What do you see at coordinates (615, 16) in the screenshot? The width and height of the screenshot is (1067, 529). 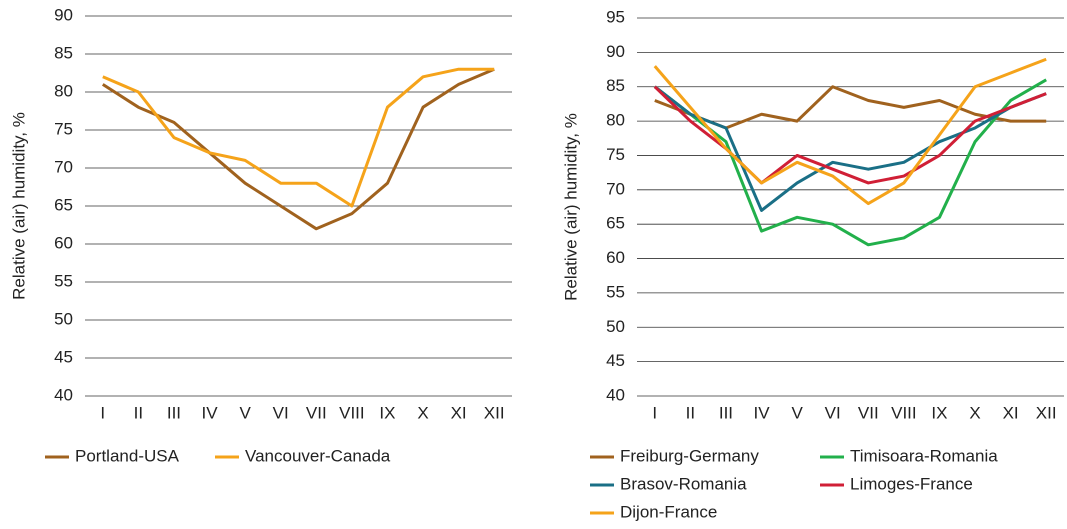 I see `y-tick-label: 95` at bounding box center [615, 16].